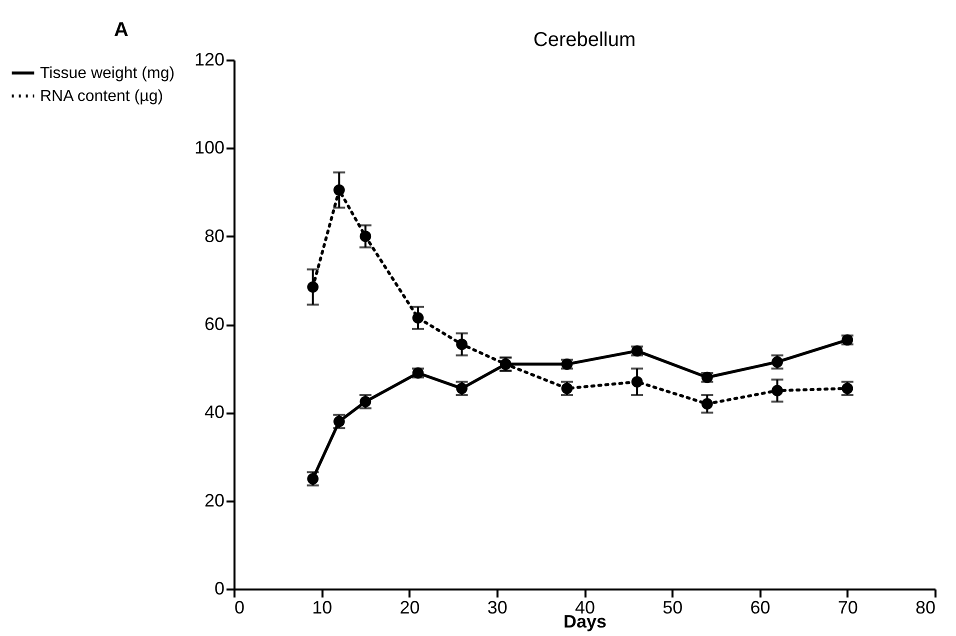 The width and height of the screenshot is (956, 636). Describe the element at coordinates (848, 608) in the screenshot. I see `x-tick-label: 70` at that location.